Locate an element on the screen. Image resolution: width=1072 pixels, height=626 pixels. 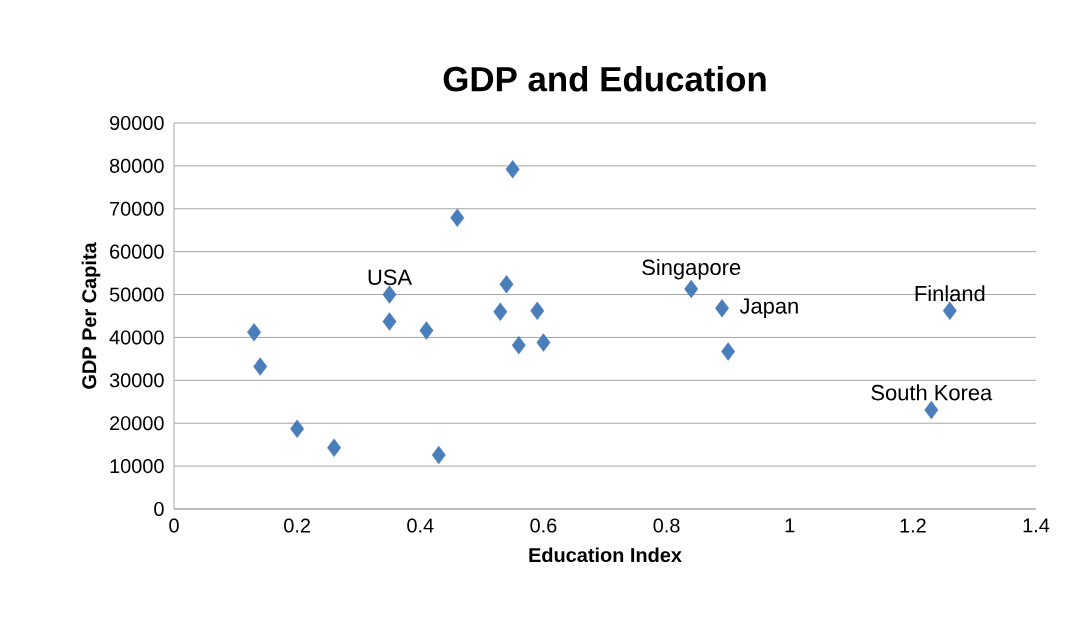
y-tick-label: 50000 is located at coordinates (136, 294).